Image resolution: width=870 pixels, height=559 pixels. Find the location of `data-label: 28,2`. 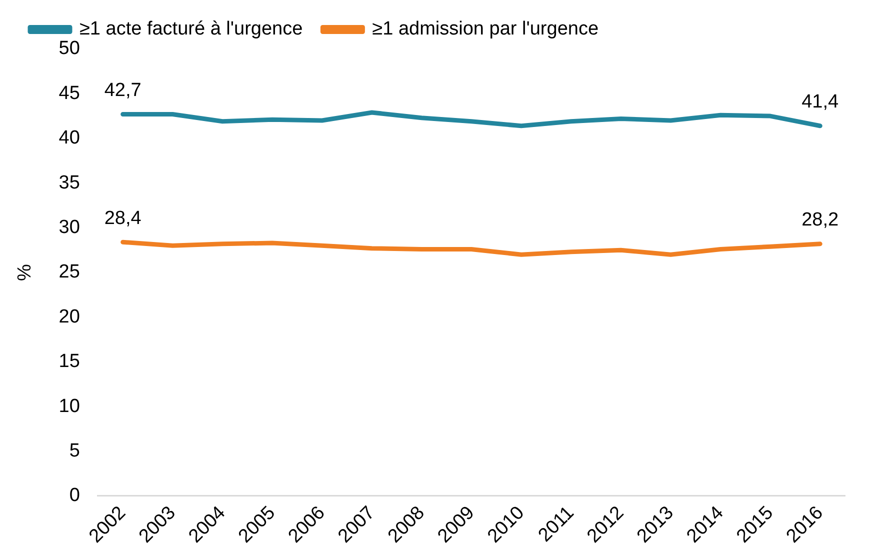

data-label: 28,2 is located at coordinates (820, 220).